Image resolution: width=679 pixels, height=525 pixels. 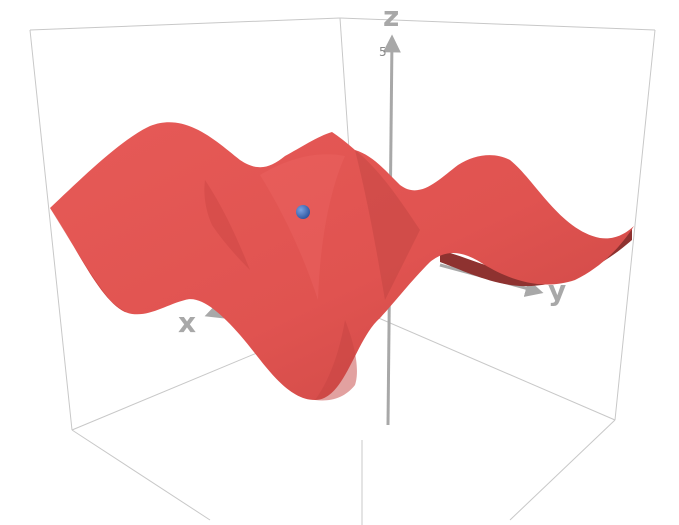 What do you see at coordinates (557, 290) in the screenshot?
I see `y-axis-label: y` at bounding box center [557, 290].